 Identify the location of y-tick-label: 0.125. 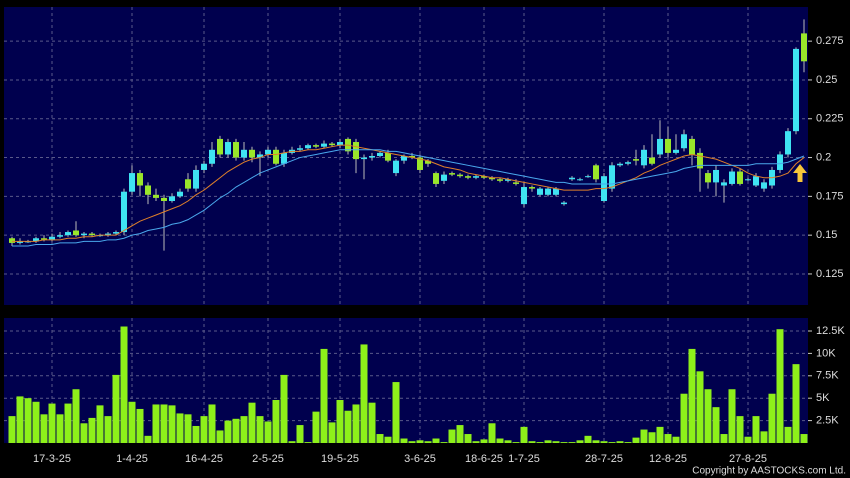
(830, 274).